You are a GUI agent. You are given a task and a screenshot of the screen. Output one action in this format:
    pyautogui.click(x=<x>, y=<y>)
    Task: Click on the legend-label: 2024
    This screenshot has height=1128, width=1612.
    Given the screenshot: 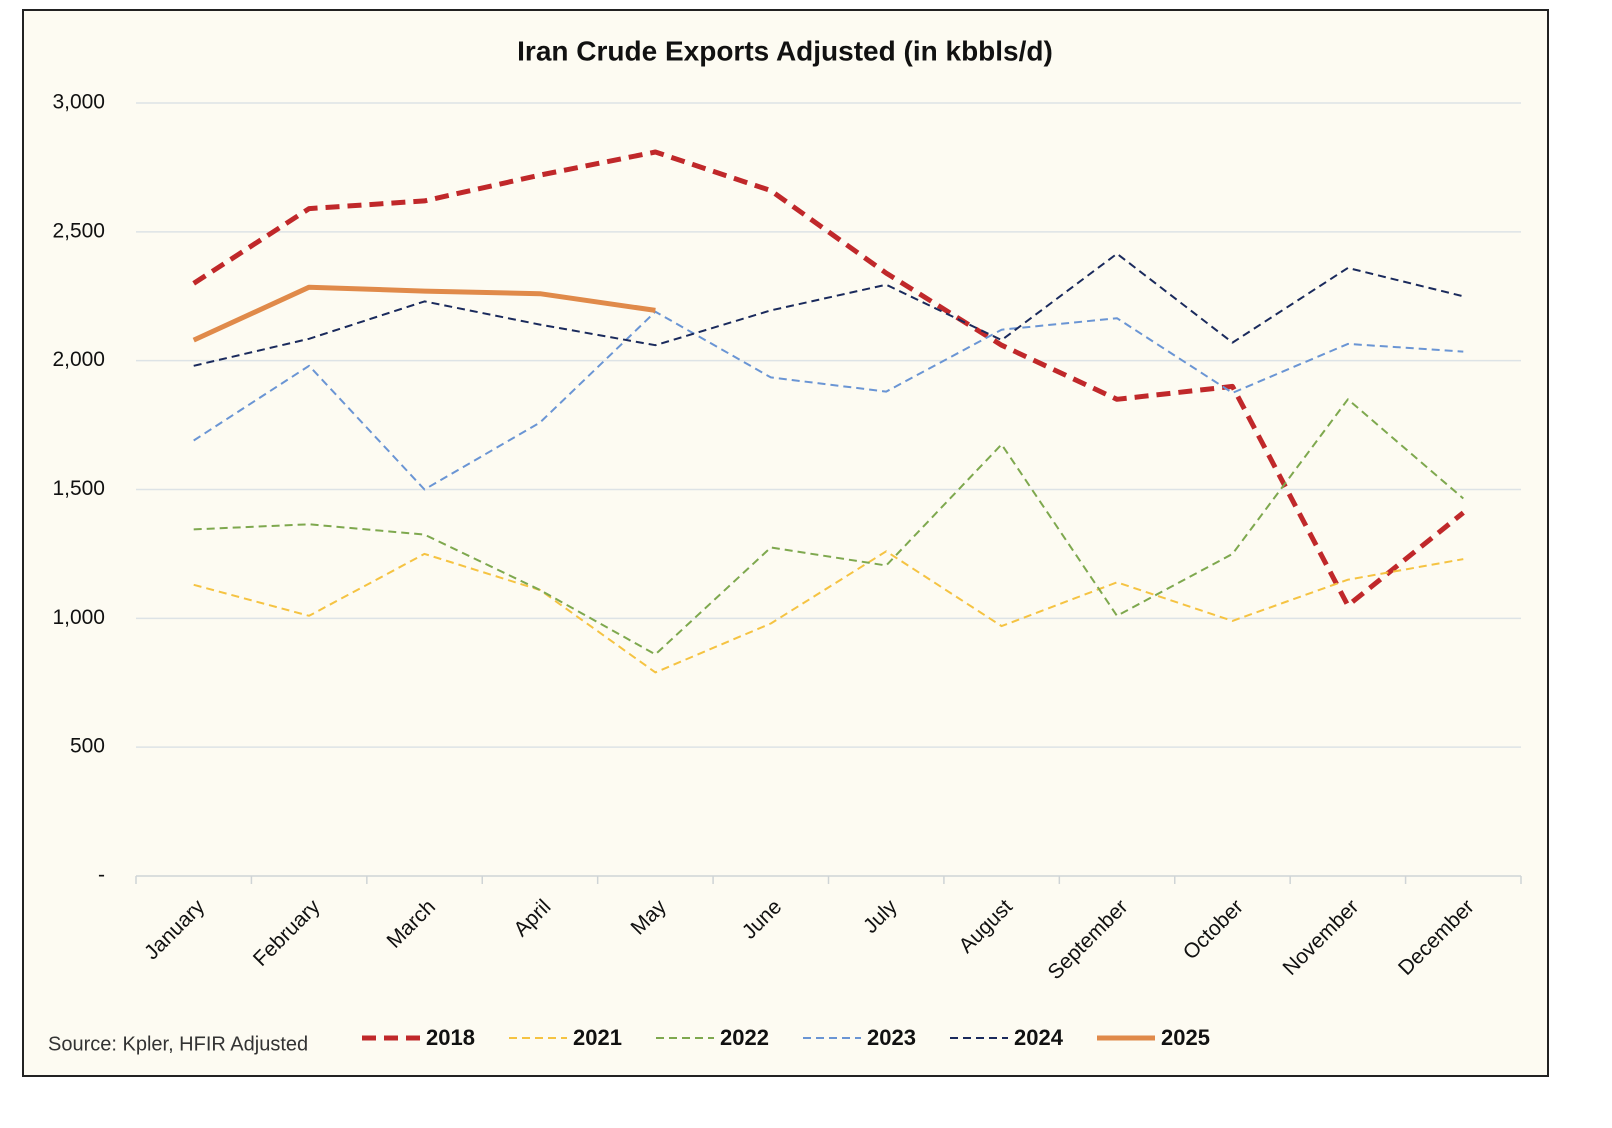 What is the action you would take?
    pyautogui.click(x=1039, y=1037)
    